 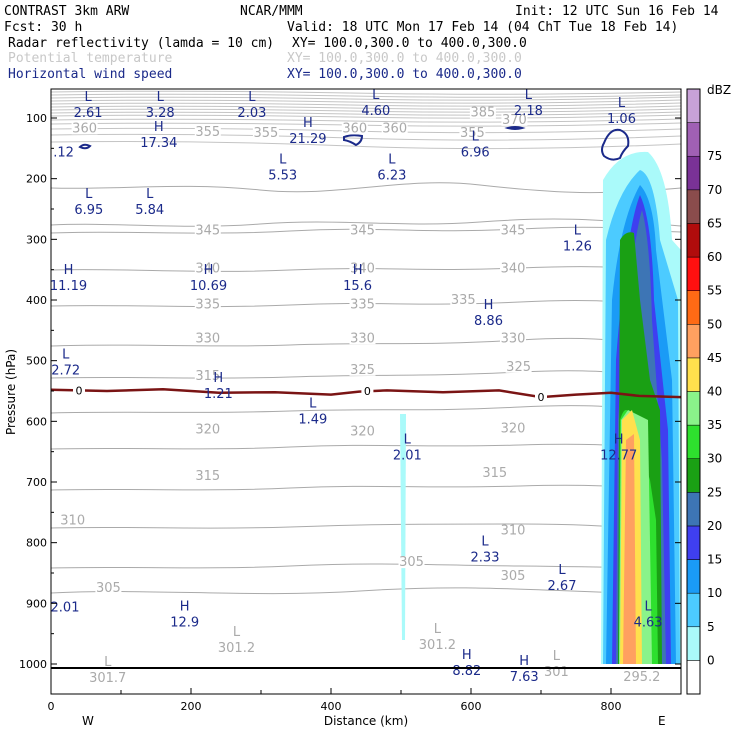 What do you see at coordinates (365, 700) in the screenshot?
I see `x-axis-ticks: 0 200 400 600 800` at bounding box center [365, 700].